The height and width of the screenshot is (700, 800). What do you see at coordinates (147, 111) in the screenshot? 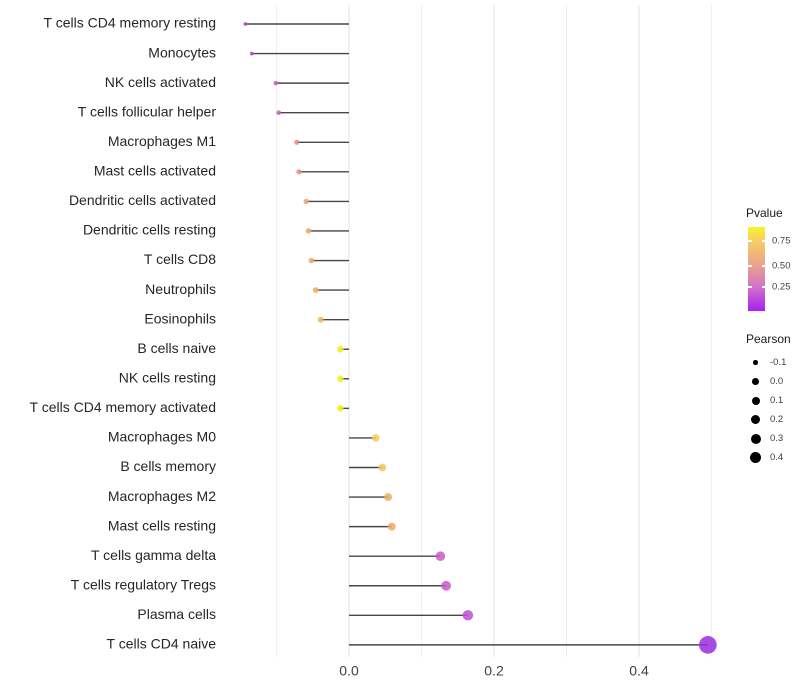
I see `y-axis-label: T cells follicular helper` at bounding box center [147, 111].